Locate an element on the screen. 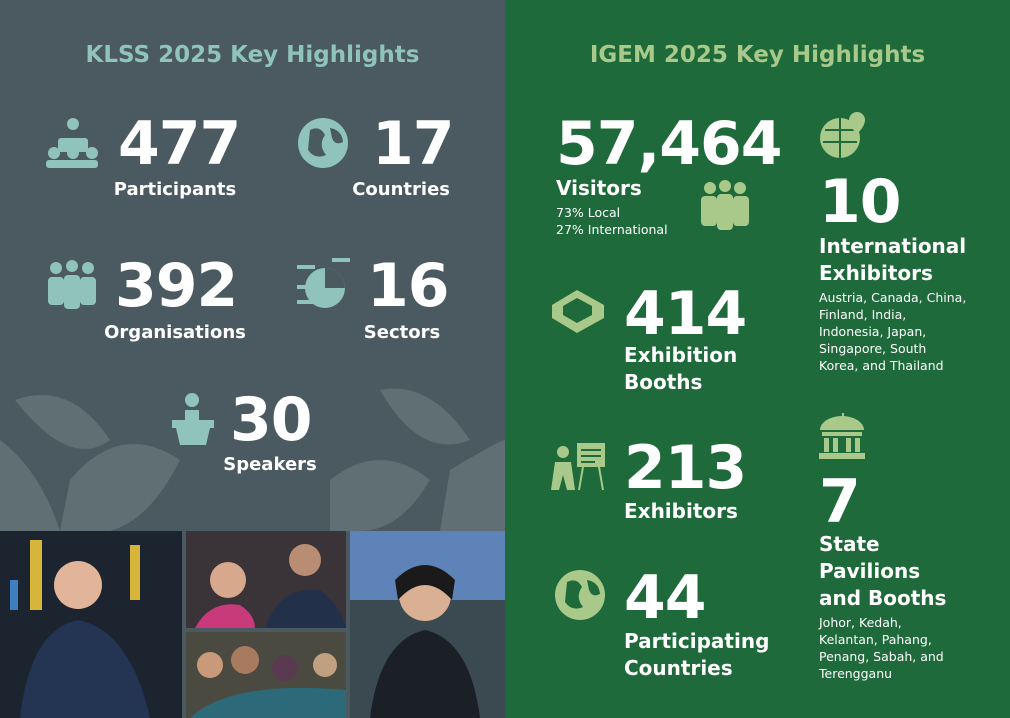 Image resolution: width=1010 pixels, height=718 pixels. klss-stat-label: Participants is located at coordinates (175, 189).